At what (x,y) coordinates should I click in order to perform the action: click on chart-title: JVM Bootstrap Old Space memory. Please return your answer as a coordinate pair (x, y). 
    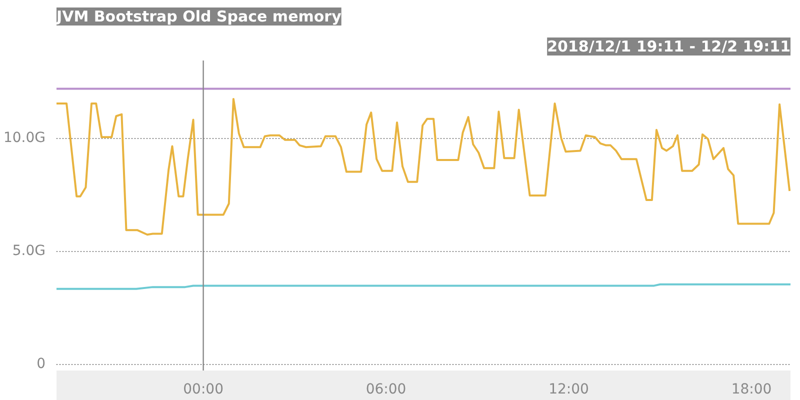
    Looking at the image, I should click on (199, 17).